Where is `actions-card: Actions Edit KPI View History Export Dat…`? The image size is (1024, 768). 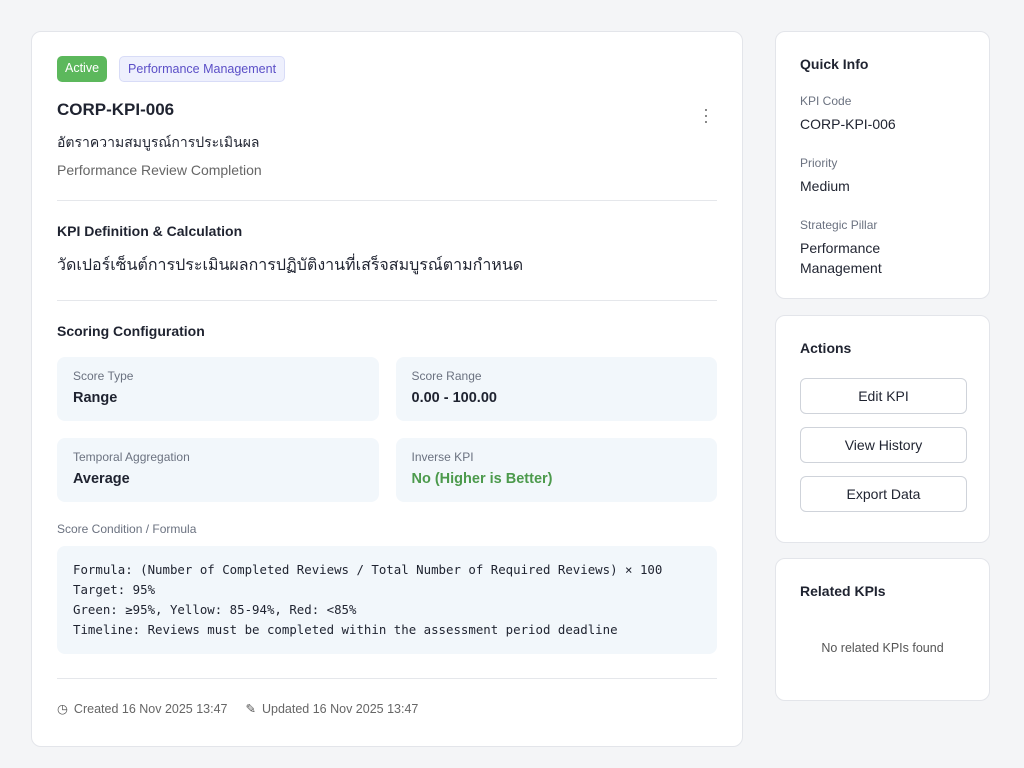 actions-card: Actions Edit KPI View History Export Dat… is located at coordinates (882, 429).